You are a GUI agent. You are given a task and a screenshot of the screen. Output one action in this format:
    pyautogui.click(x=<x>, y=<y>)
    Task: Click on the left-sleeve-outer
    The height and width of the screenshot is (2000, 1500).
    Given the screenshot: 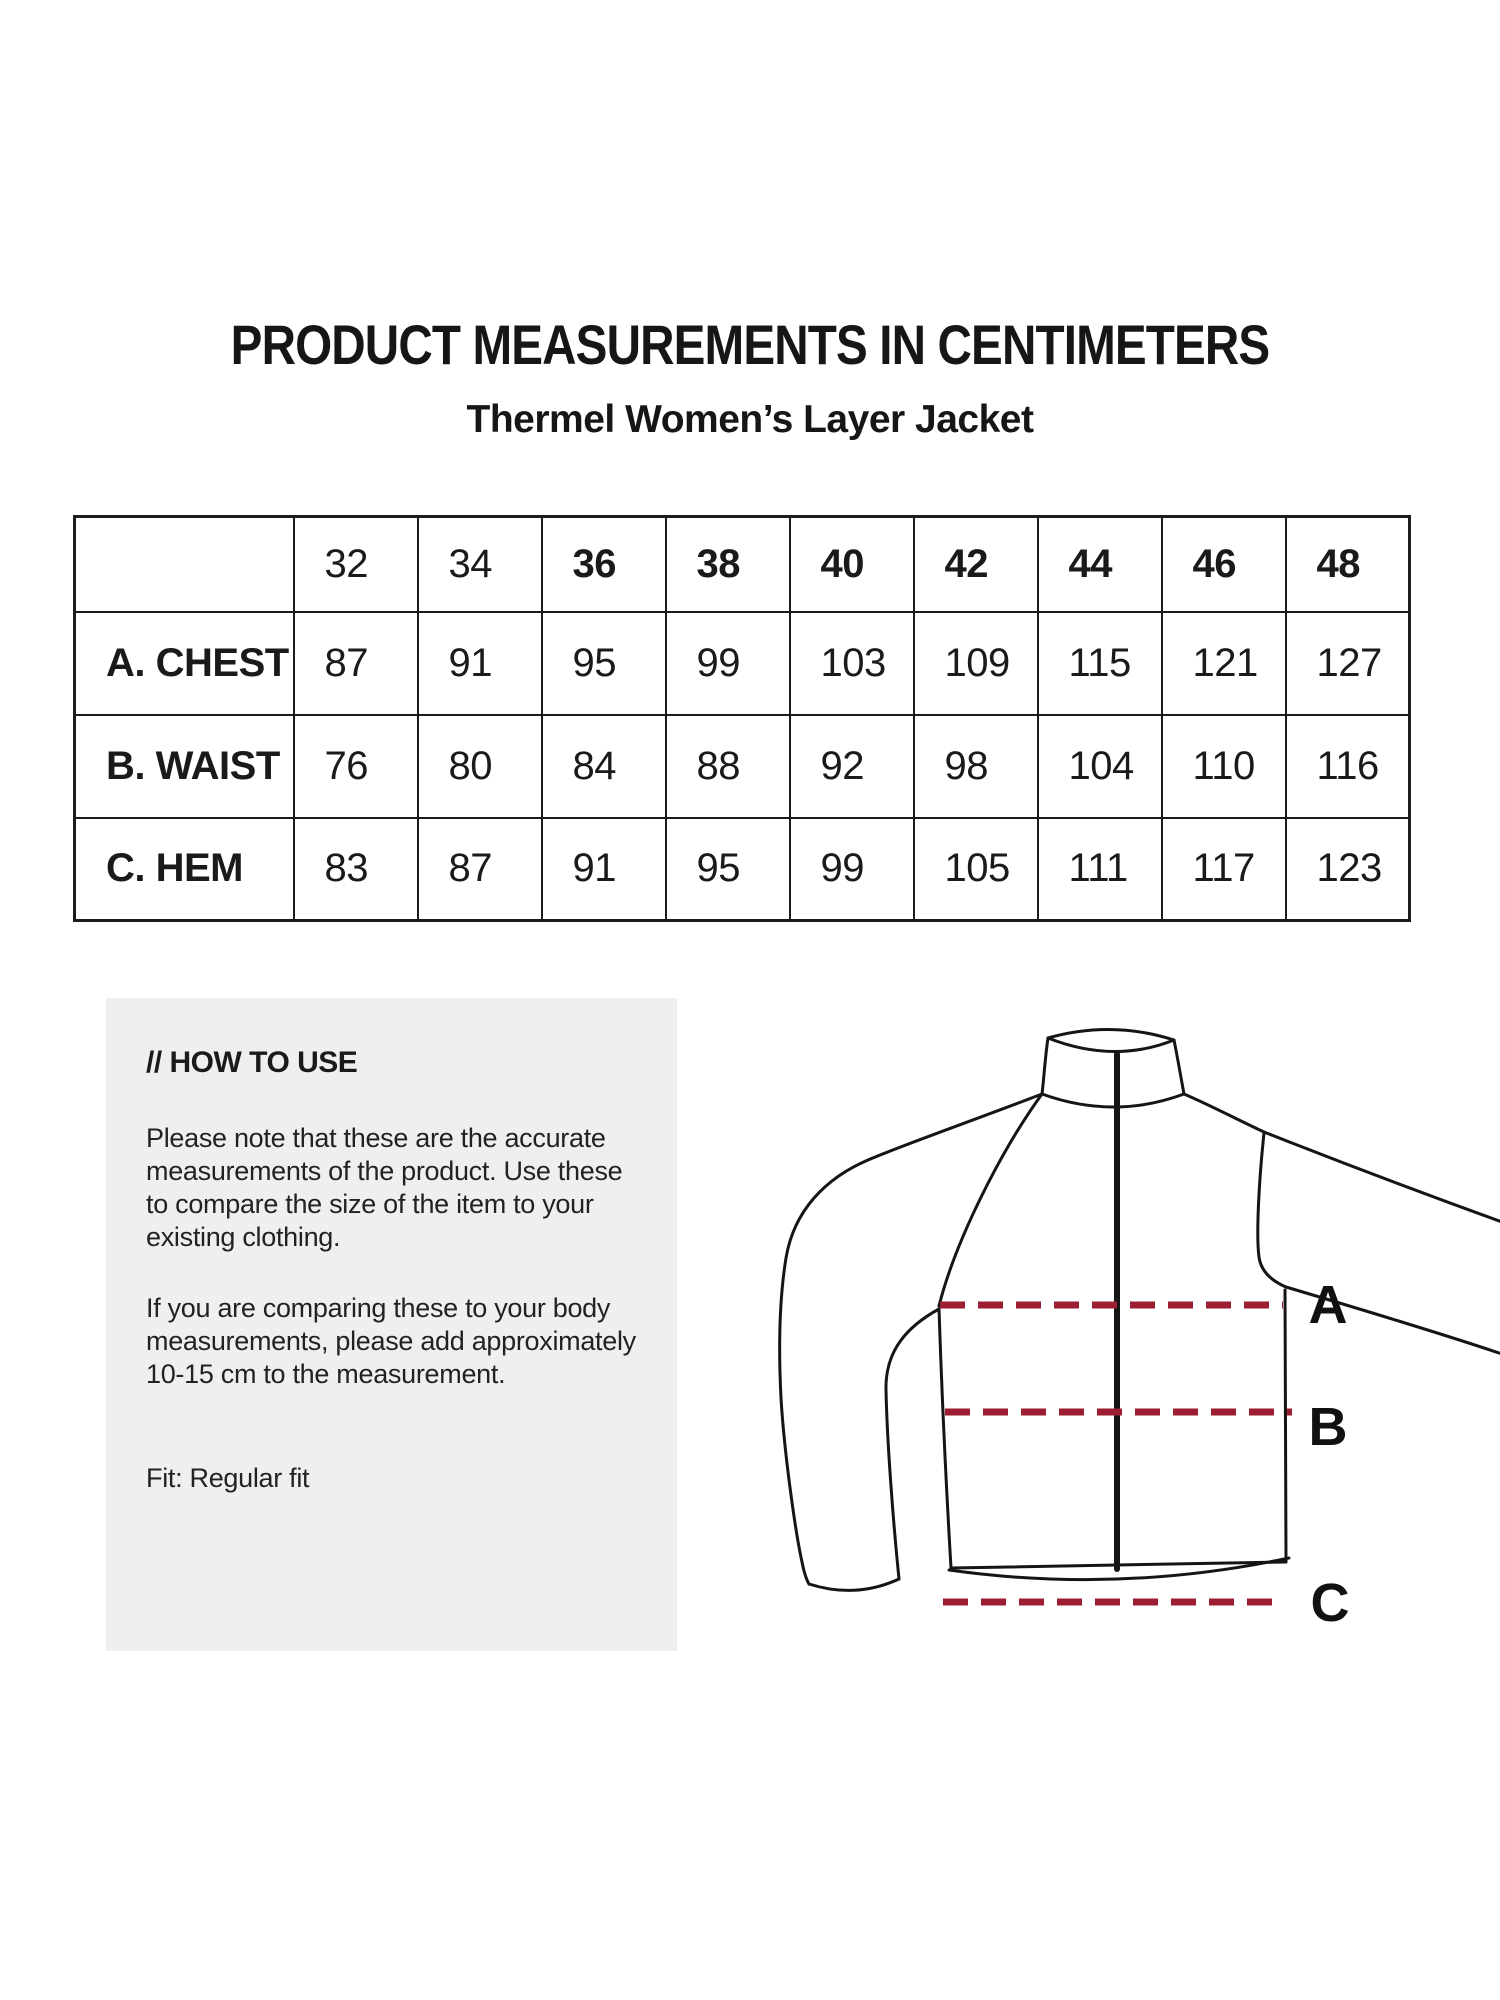 What is the action you would take?
    pyautogui.click(x=911, y=1339)
    